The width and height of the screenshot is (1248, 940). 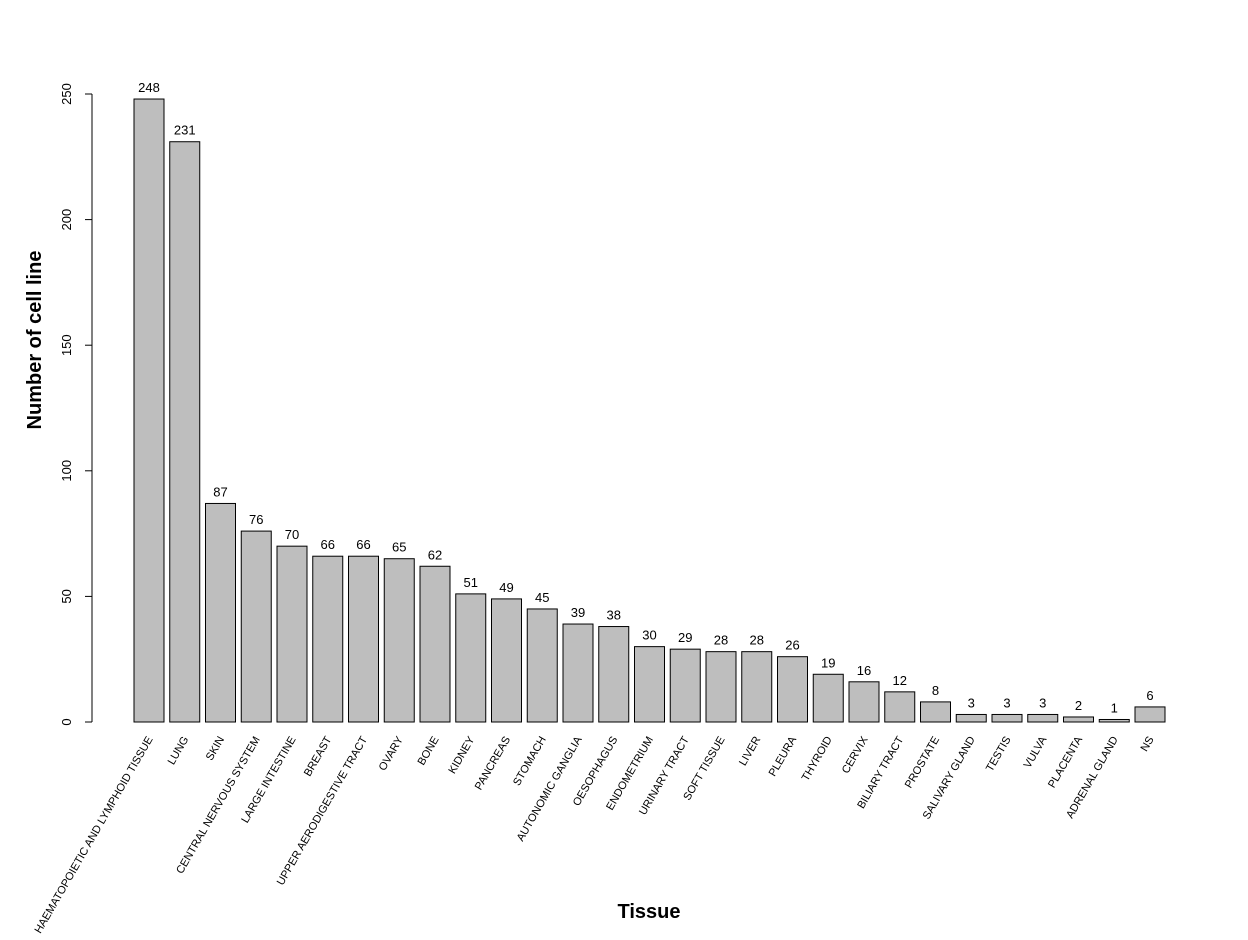 I want to click on category-label: STOMACH, so click(x=530, y=761).